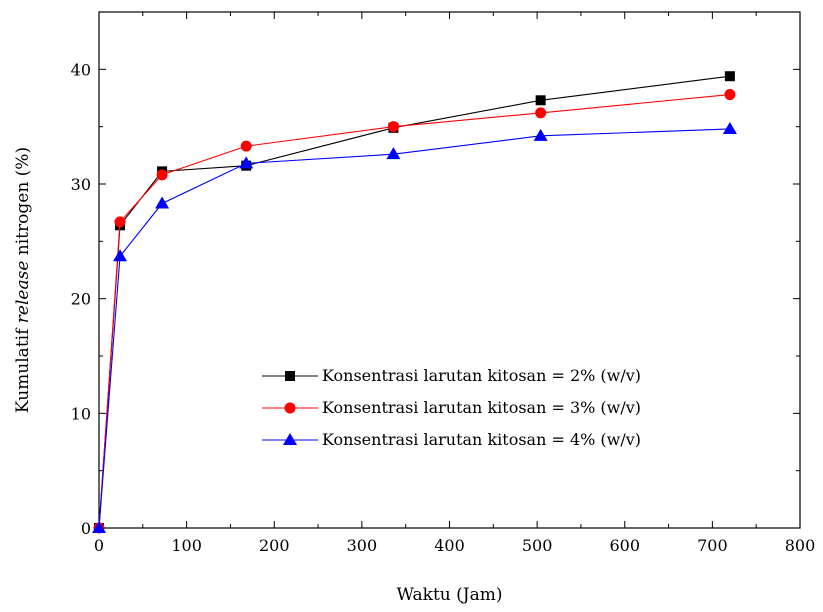 This screenshot has width=823, height=612. What do you see at coordinates (274, 545) in the screenshot?
I see `x-tick-label: 200` at bounding box center [274, 545].